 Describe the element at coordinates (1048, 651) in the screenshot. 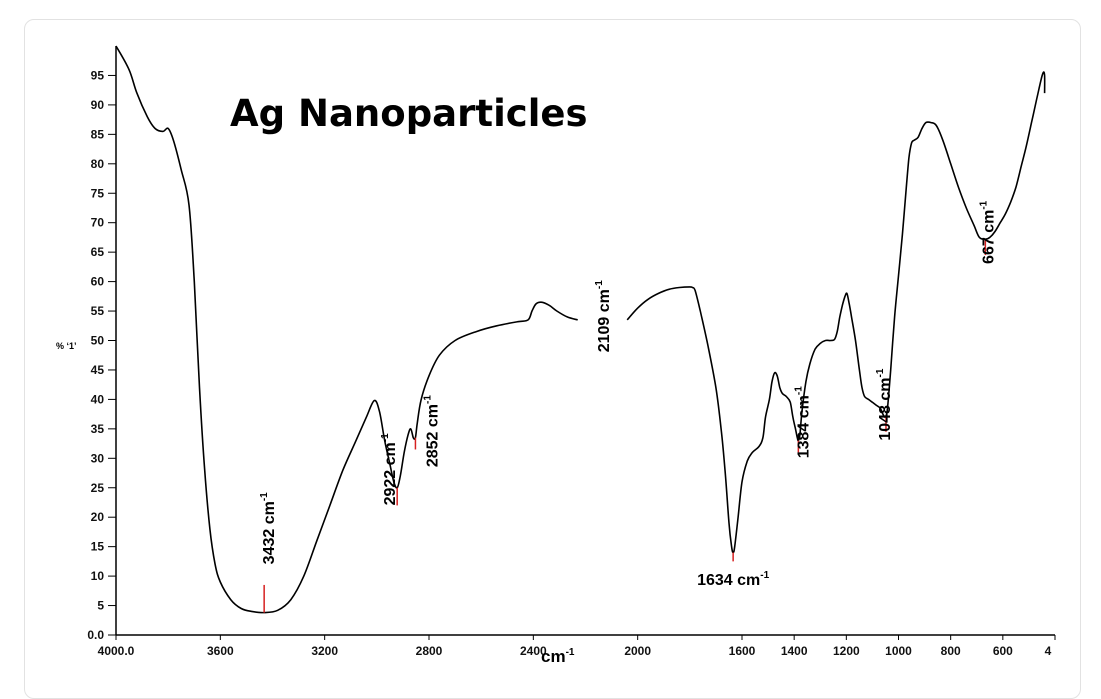

I see `x-tick-label: 4` at that location.